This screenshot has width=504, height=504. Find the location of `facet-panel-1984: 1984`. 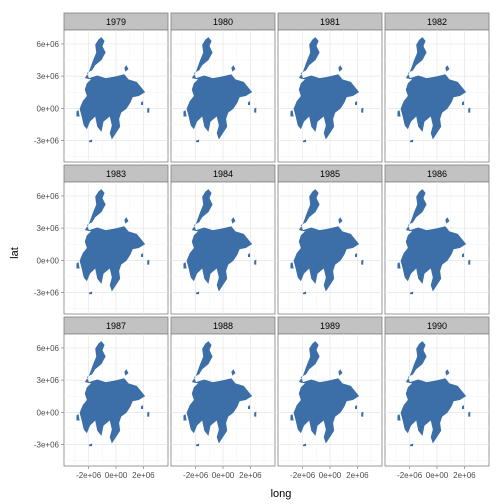

facet-panel-1984: 1984 is located at coordinates (223, 239).